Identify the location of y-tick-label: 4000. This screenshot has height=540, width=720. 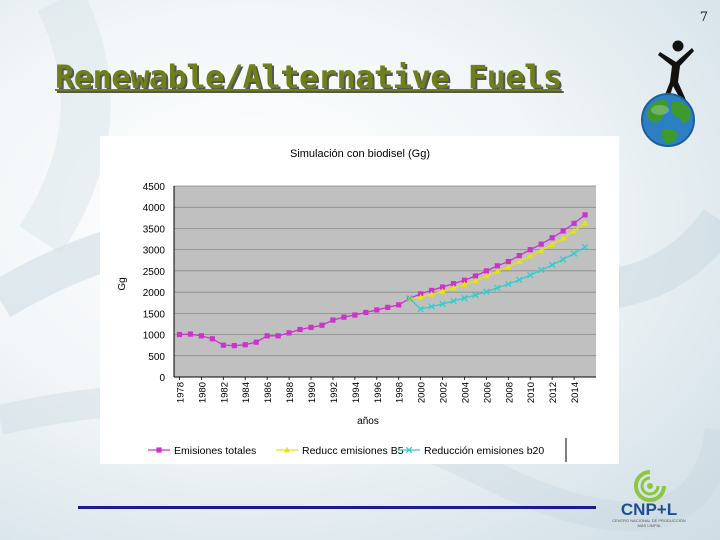
(154, 208).